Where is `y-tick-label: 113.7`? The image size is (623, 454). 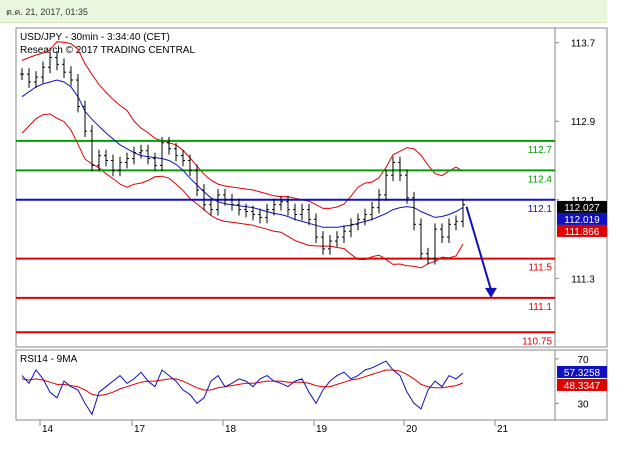 y-tick-label: 113.7 is located at coordinates (583, 44).